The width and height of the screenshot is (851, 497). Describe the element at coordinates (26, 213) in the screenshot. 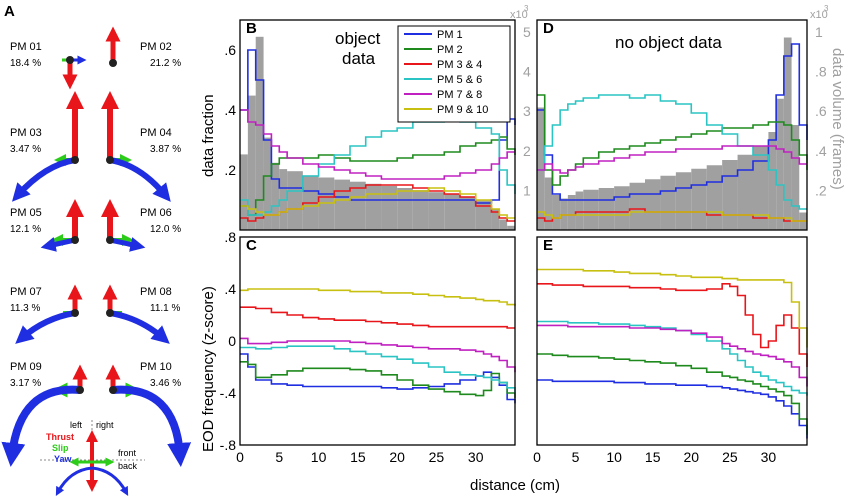

I see `pm-05-name: PM 05` at that location.